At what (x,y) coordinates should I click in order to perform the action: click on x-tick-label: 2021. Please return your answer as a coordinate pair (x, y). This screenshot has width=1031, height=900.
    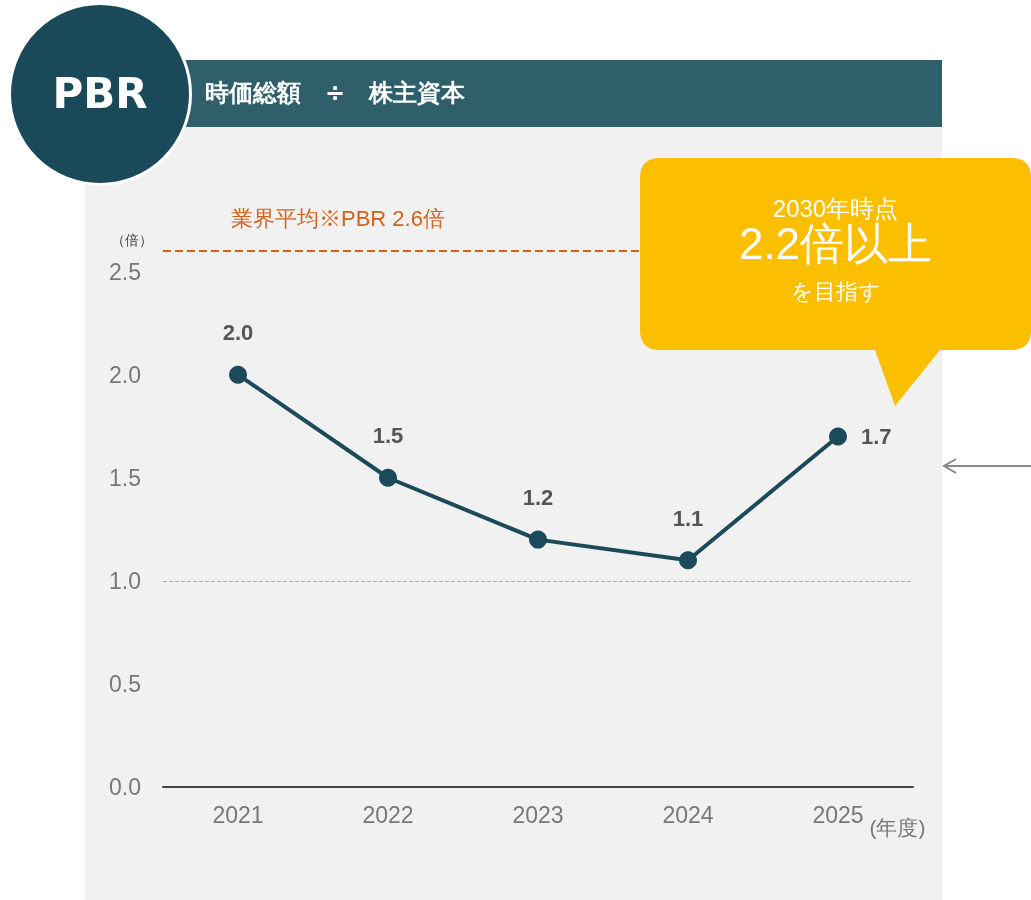
    Looking at the image, I should click on (238, 814).